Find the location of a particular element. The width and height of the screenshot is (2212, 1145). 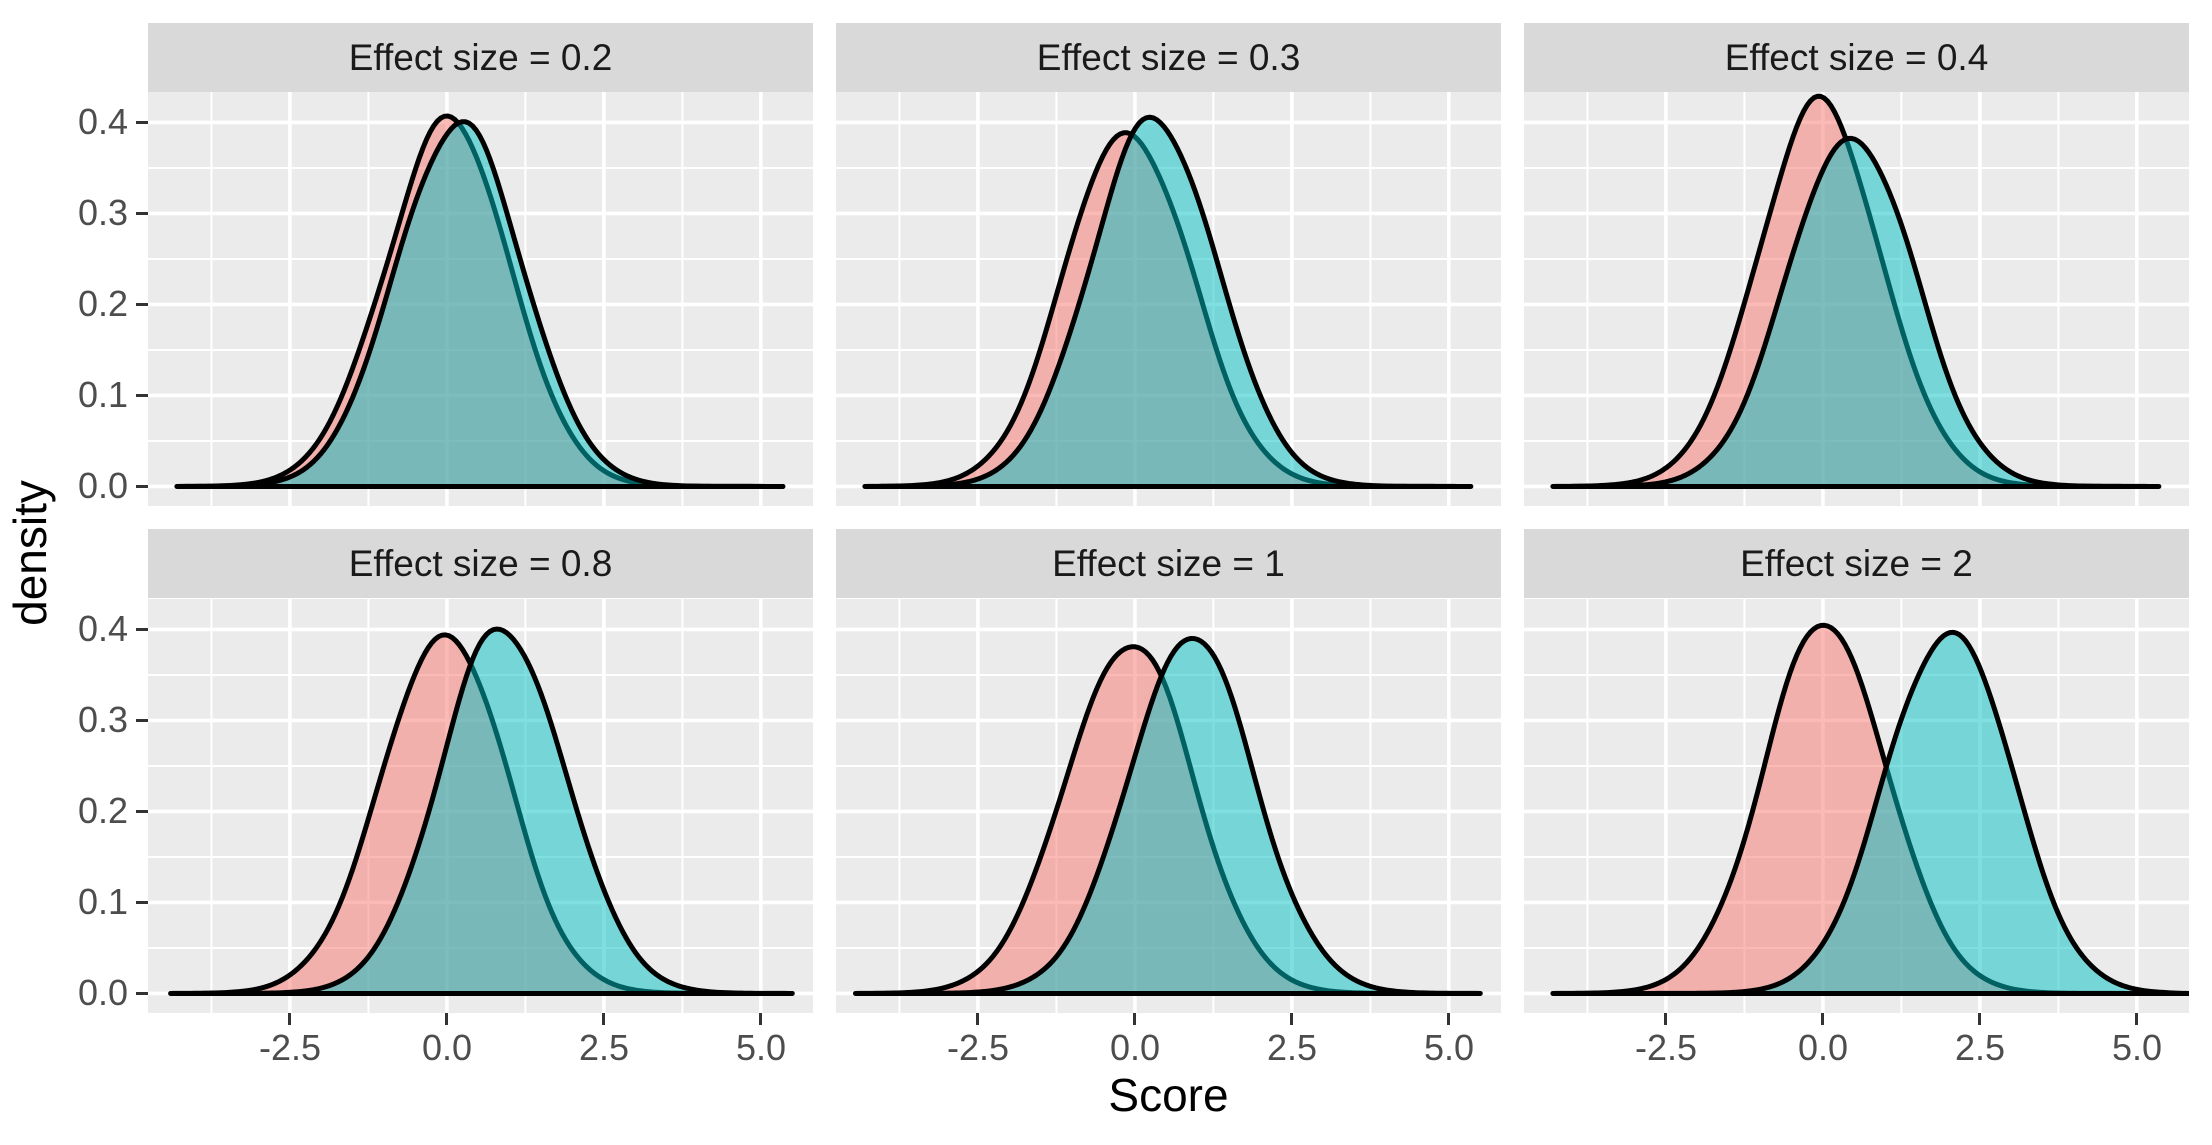

facet-strip: Effect size = 0.4 is located at coordinates (1856, 57).